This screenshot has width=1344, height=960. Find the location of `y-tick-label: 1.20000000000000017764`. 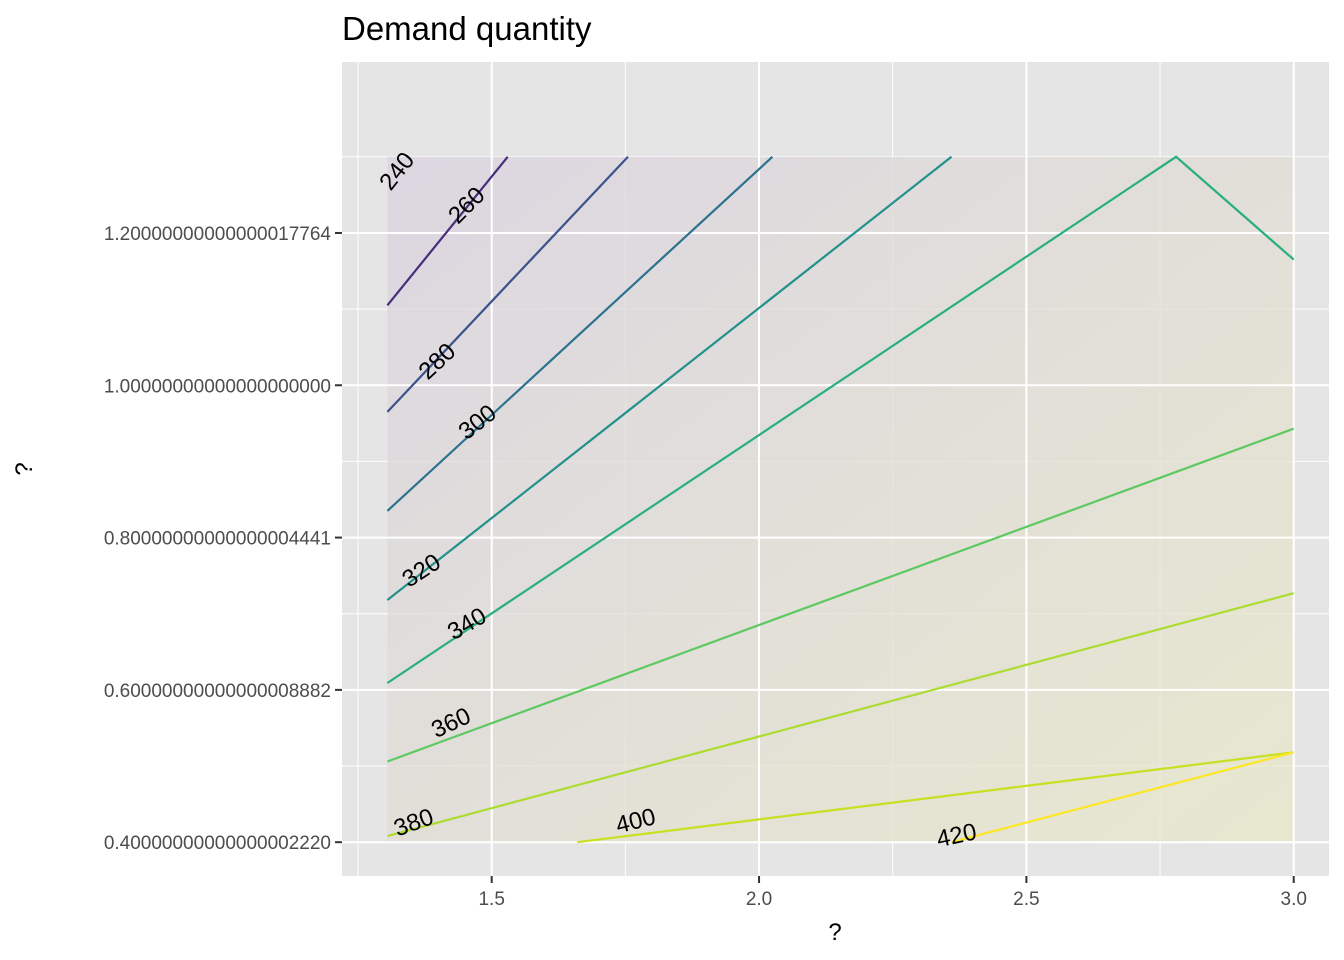

y-tick-label: 1.20000000000000017764 is located at coordinates (218, 234).